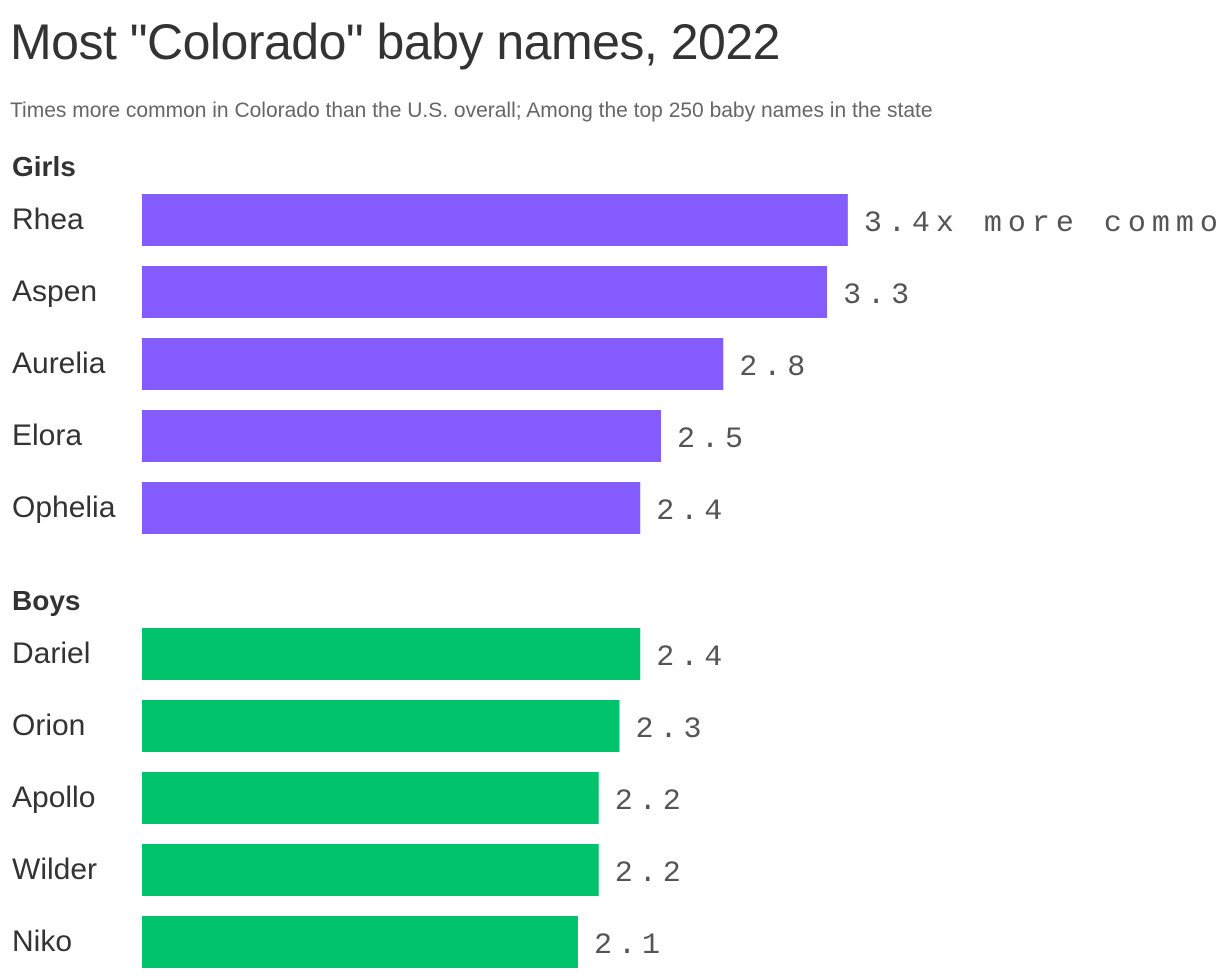 Image resolution: width=1220 pixels, height=978 pixels. What do you see at coordinates (775, 368) in the screenshot?
I see `value-label: 2.8` at bounding box center [775, 368].